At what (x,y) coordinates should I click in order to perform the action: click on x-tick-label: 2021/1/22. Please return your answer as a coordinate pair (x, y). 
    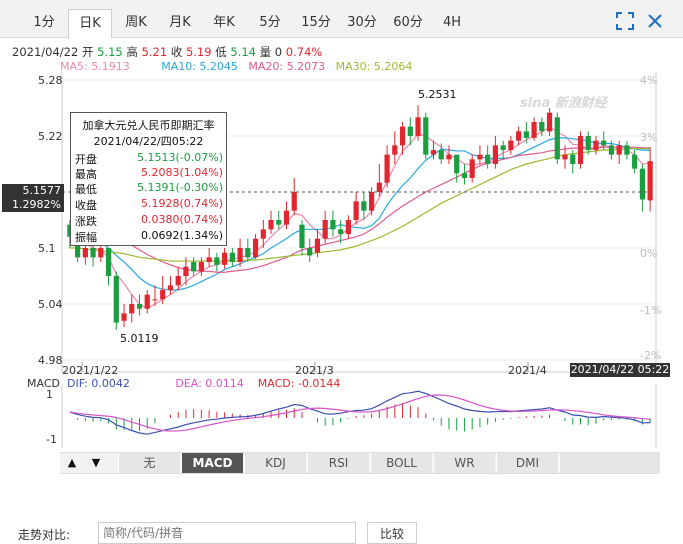
    Looking at the image, I should click on (90, 370).